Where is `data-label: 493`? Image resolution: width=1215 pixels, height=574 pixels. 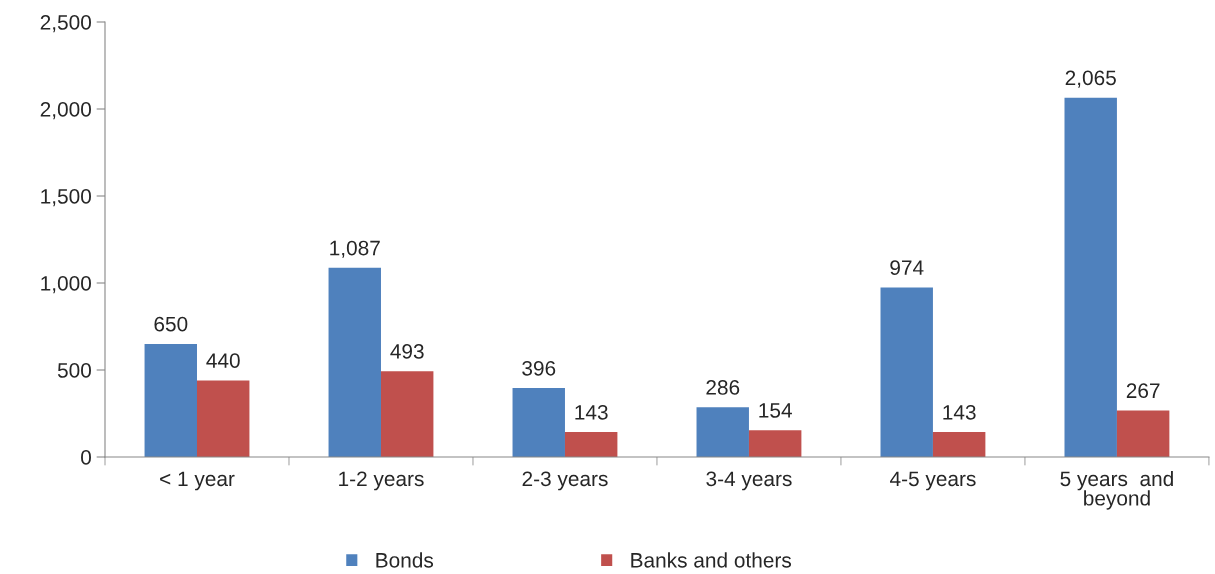
data-label: 493 is located at coordinates (407, 351).